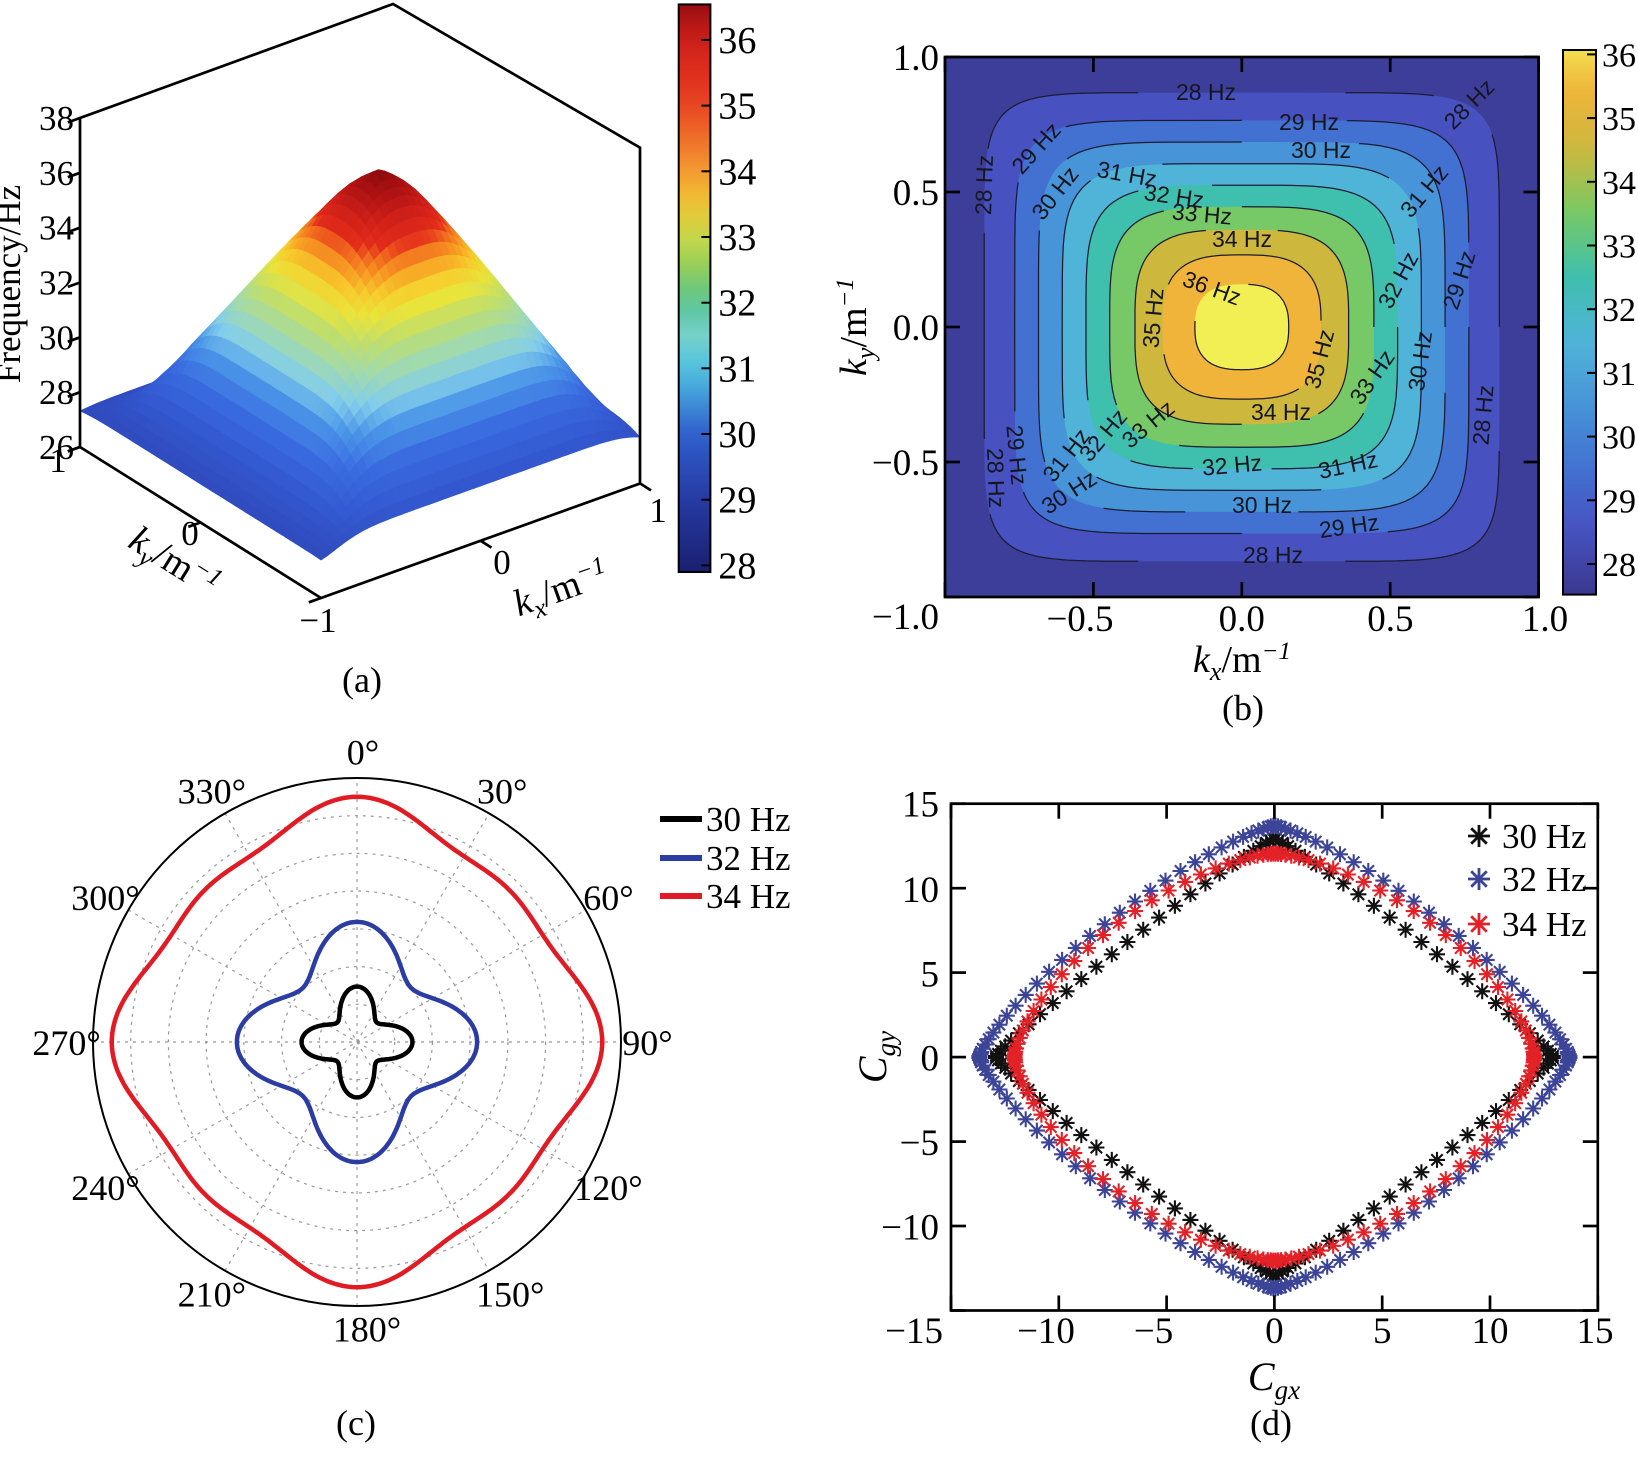  What do you see at coordinates (1271, 1423) in the screenshot?
I see `svg-text: (d)` at bounding box center [1271, 1423].